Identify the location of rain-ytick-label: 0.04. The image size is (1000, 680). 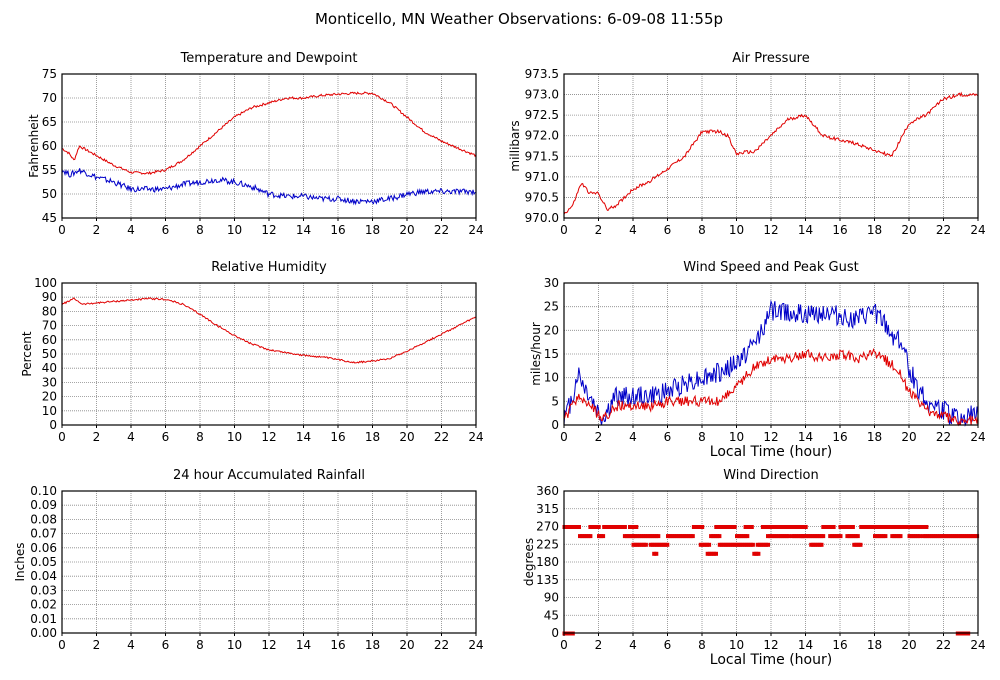
(43, 576).